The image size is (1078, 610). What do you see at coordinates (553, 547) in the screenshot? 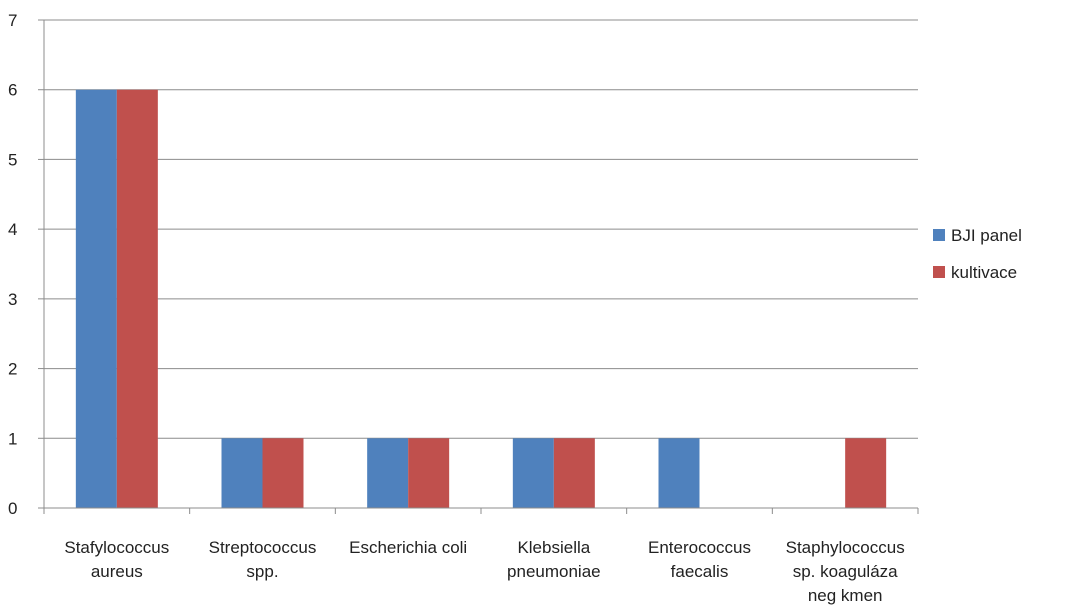
I see `x-category-label: Klebsiella` at bounding box center [553, 547].